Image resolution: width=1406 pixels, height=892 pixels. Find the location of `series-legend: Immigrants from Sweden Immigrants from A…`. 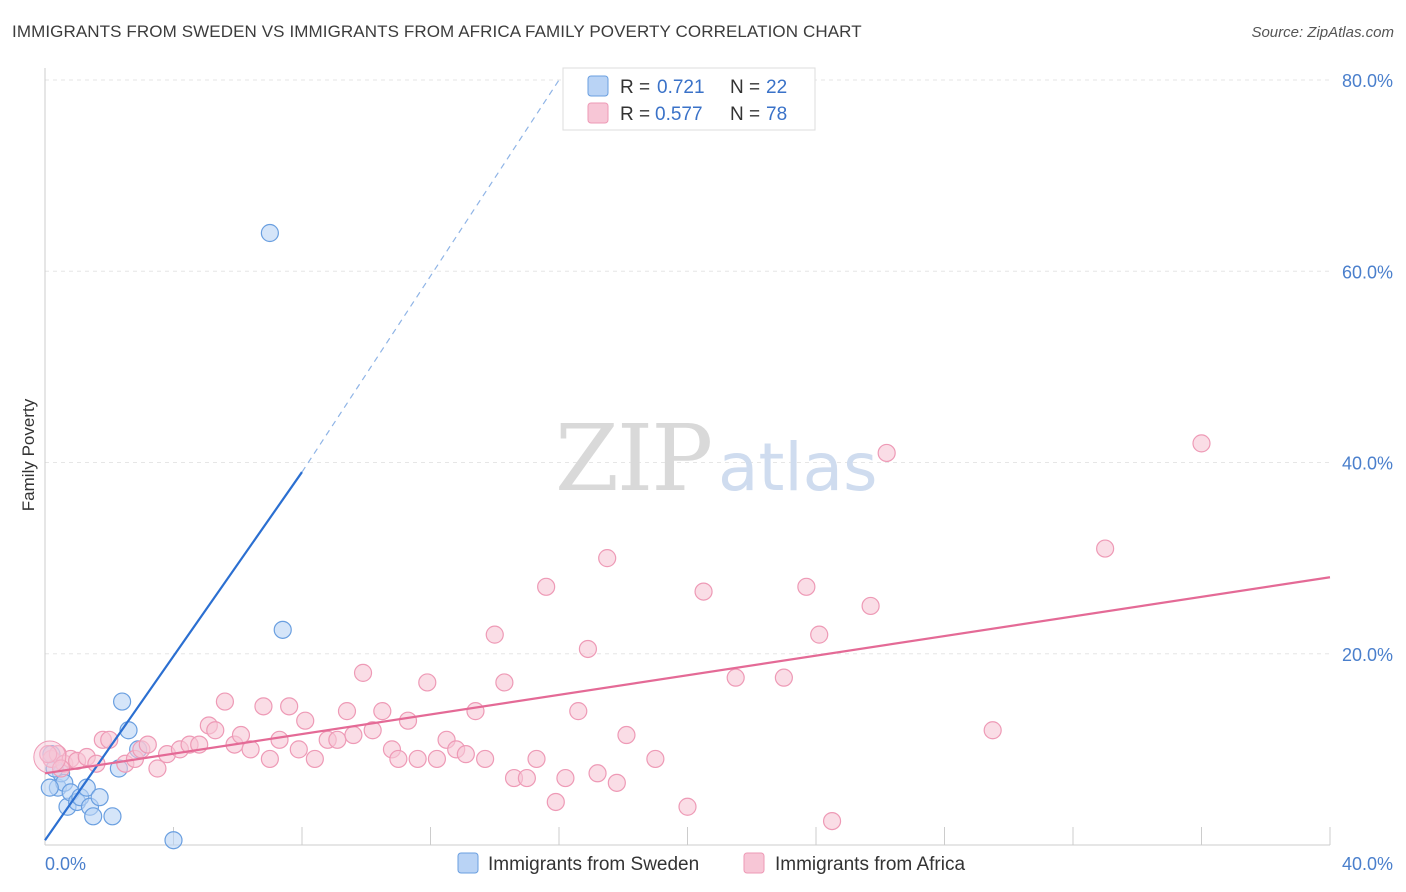

series-legend: Immigrants from Sweden Immigrants from A… is located at coordinates (711, 863).